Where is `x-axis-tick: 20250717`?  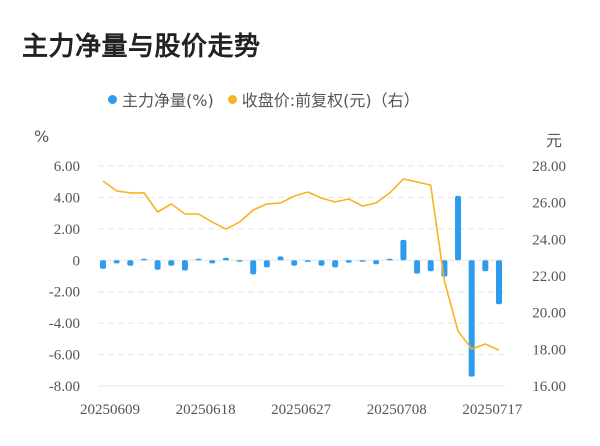
x-axis-tick: 20250717 is located at coordinates (492, 410).